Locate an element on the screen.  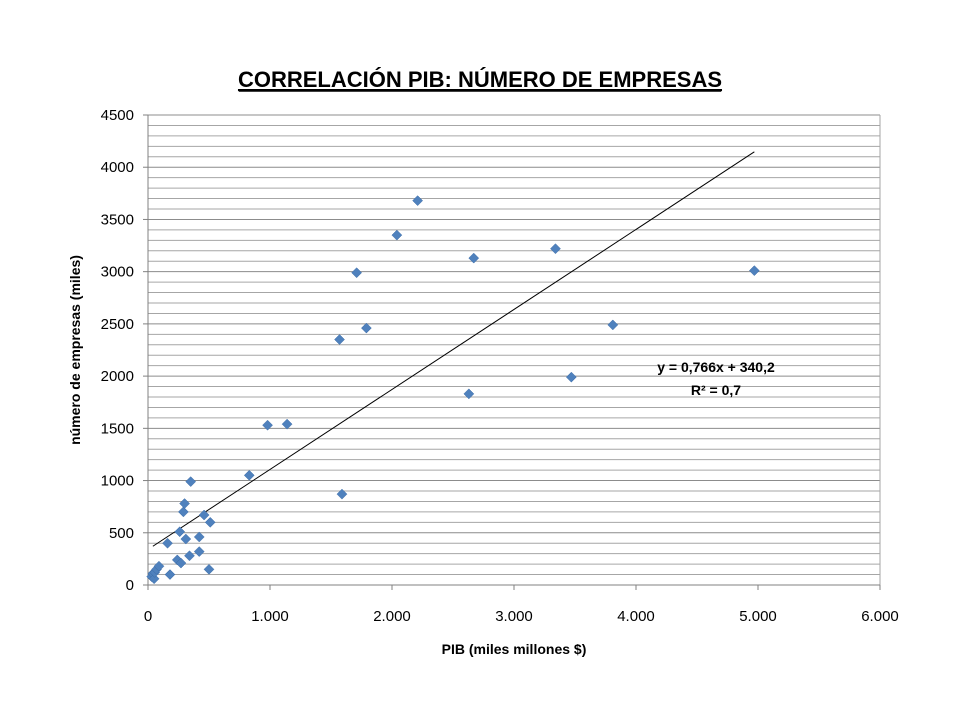
y-tick-label: 3000 is located at coordinates (117, 272).